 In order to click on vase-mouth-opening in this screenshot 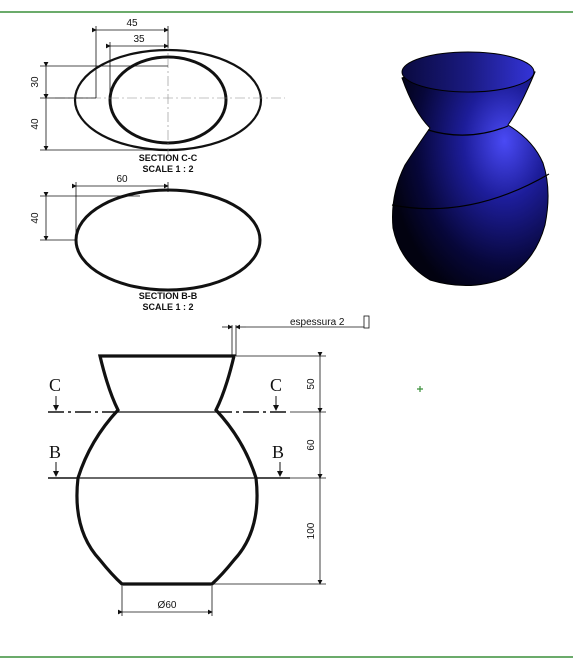, I will do `click(468, 72)`.